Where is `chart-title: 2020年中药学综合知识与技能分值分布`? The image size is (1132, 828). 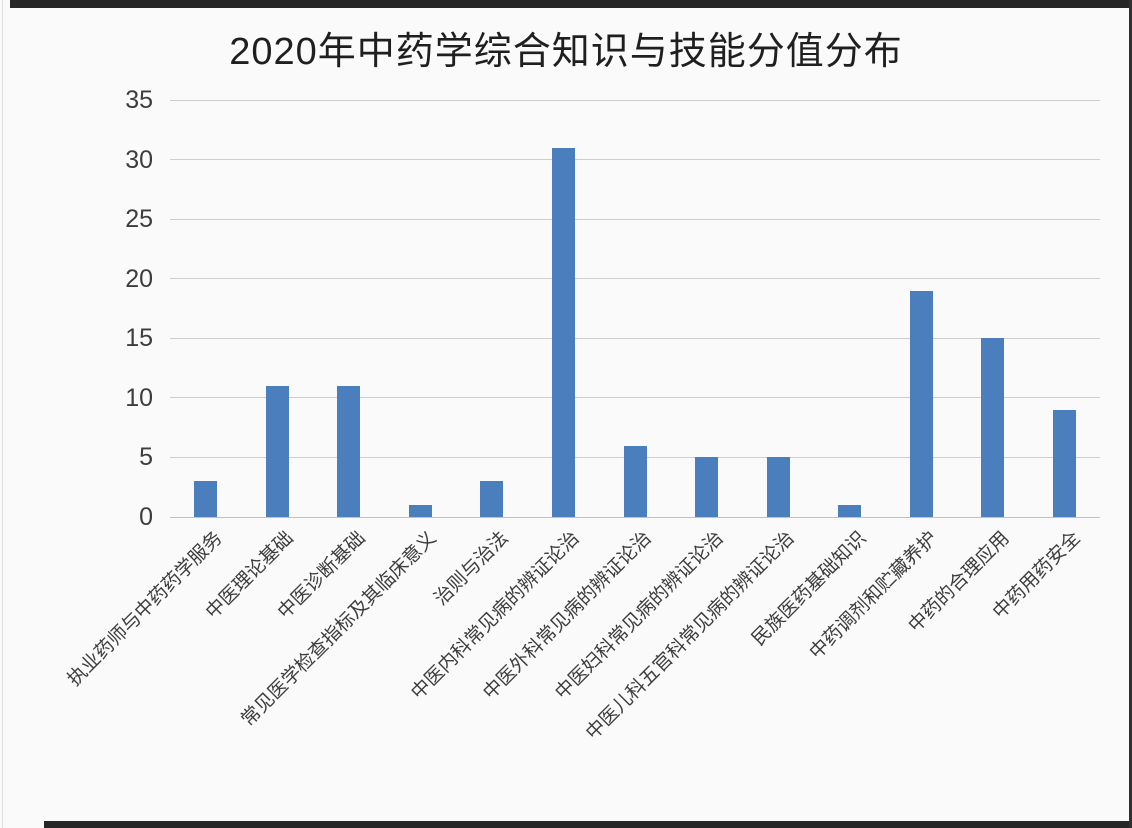
chart-title: 2020年中药学综合知识与技能分值分布 is located at coordinates (566, 52).